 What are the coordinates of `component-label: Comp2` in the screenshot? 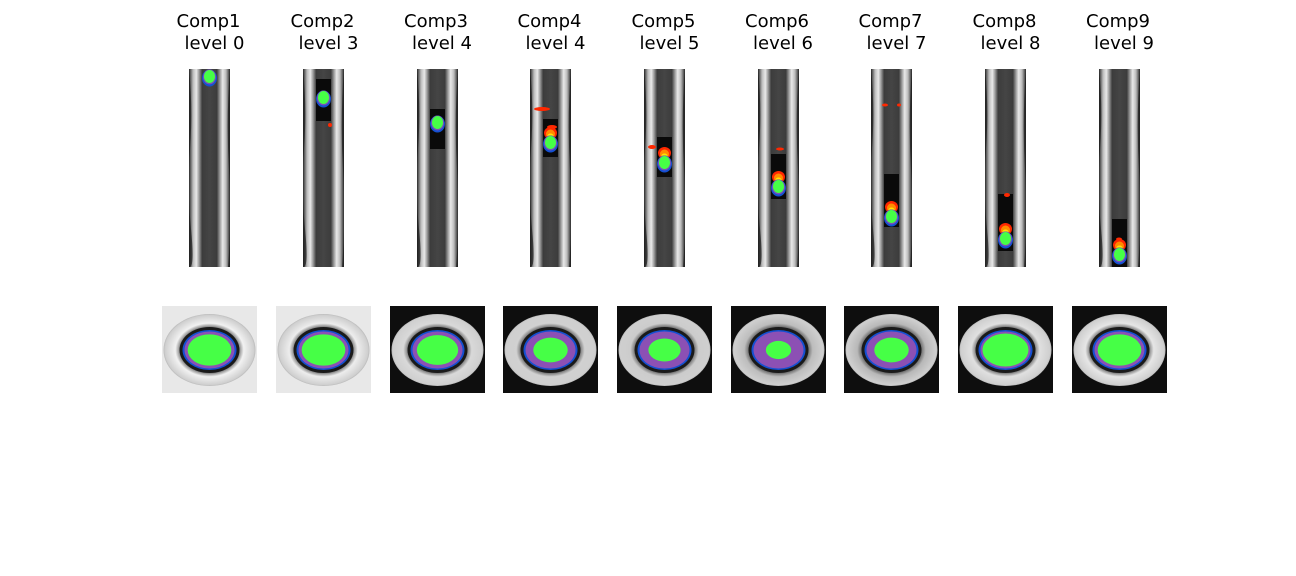 It's located at (323, 22).